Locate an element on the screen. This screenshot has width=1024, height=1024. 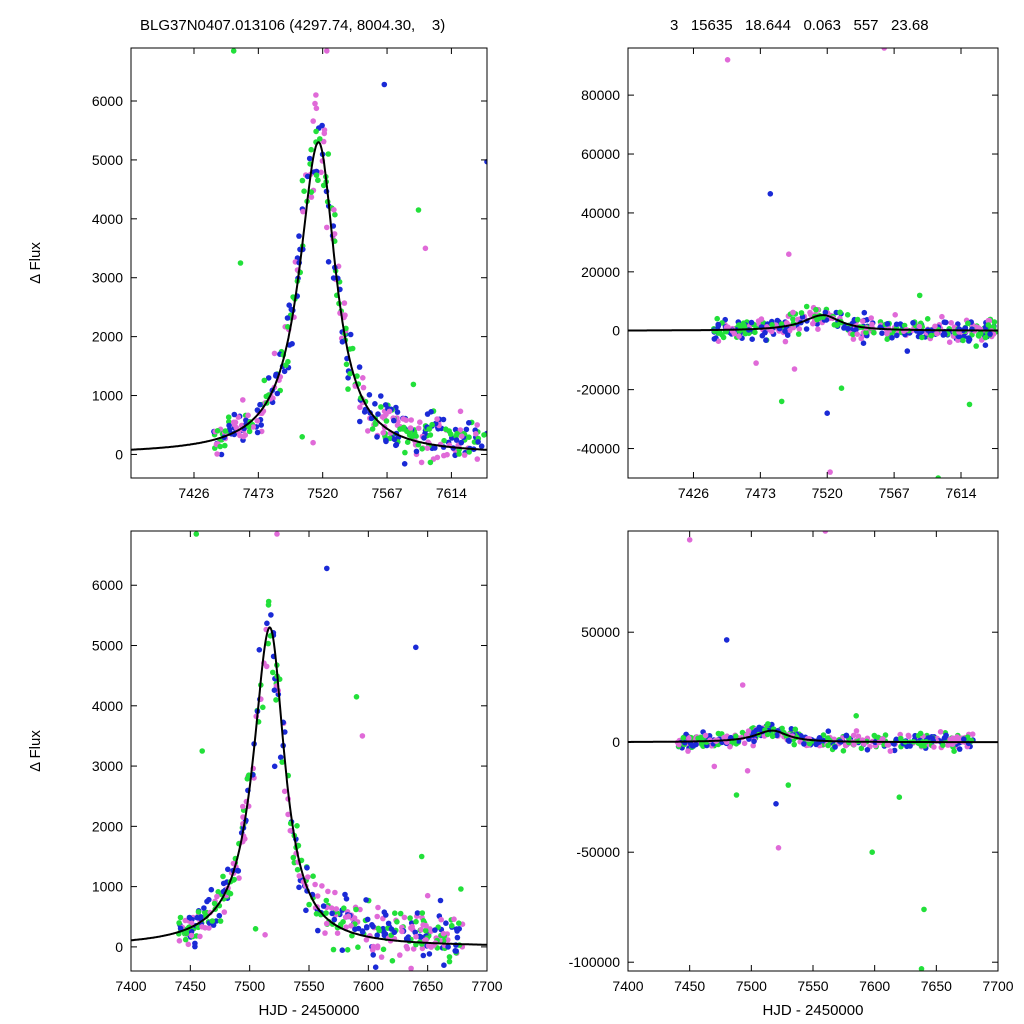
x-tick-label: 7473 is located at coordinates (258, 493).